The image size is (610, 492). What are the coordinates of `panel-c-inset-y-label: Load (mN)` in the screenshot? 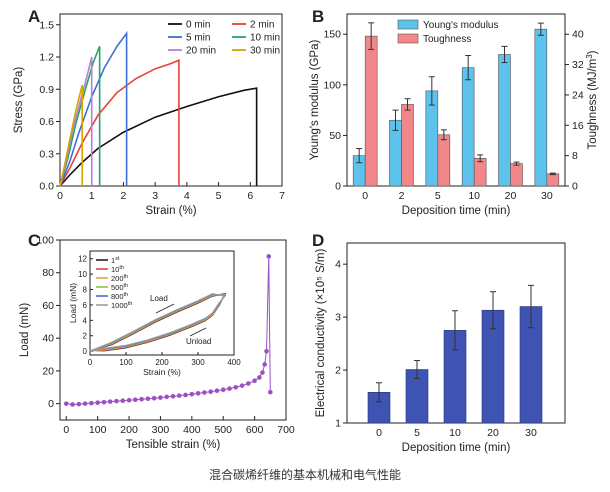 It's located at (73, 303).